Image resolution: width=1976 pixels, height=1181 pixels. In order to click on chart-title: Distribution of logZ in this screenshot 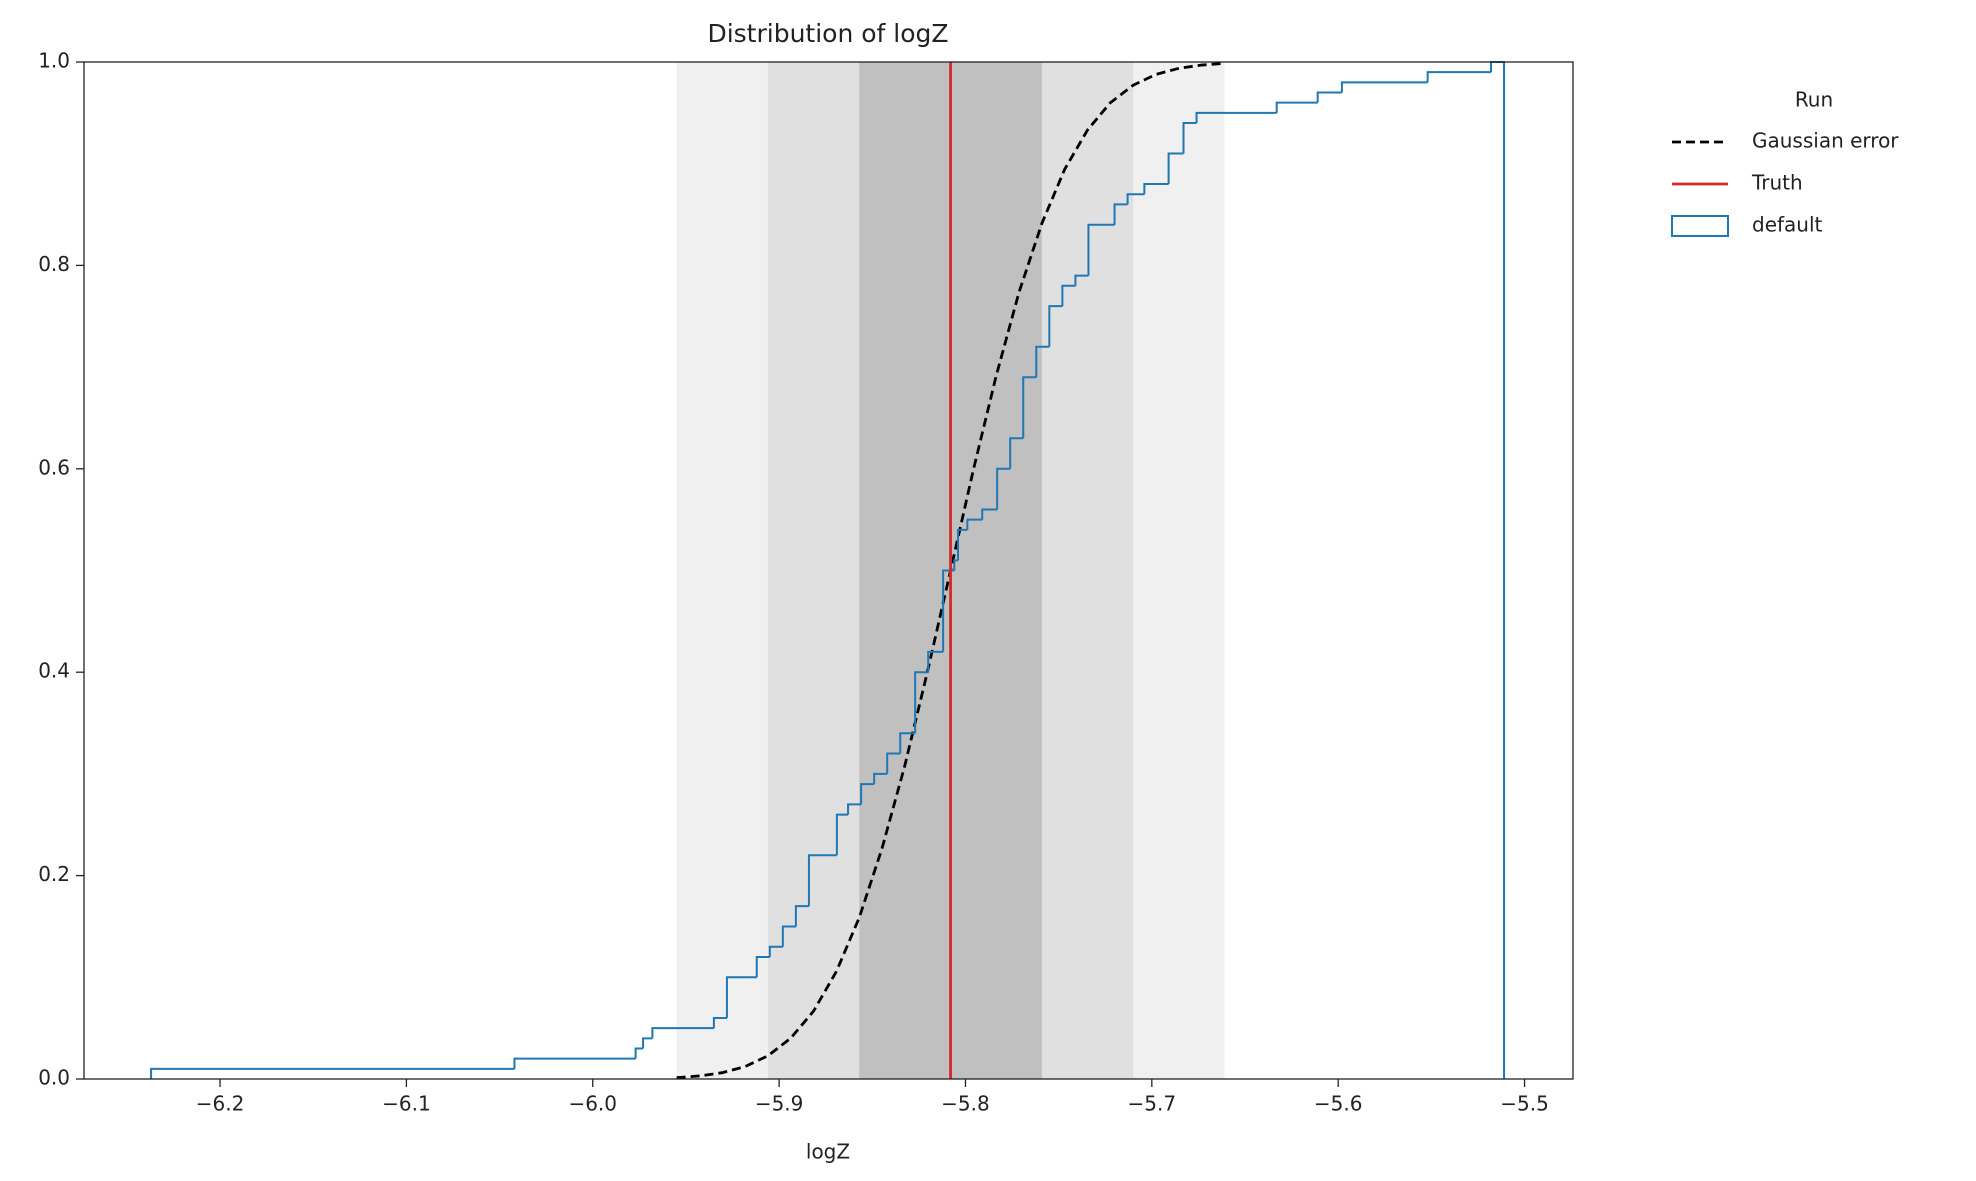, I will do `click(827, 33)`.